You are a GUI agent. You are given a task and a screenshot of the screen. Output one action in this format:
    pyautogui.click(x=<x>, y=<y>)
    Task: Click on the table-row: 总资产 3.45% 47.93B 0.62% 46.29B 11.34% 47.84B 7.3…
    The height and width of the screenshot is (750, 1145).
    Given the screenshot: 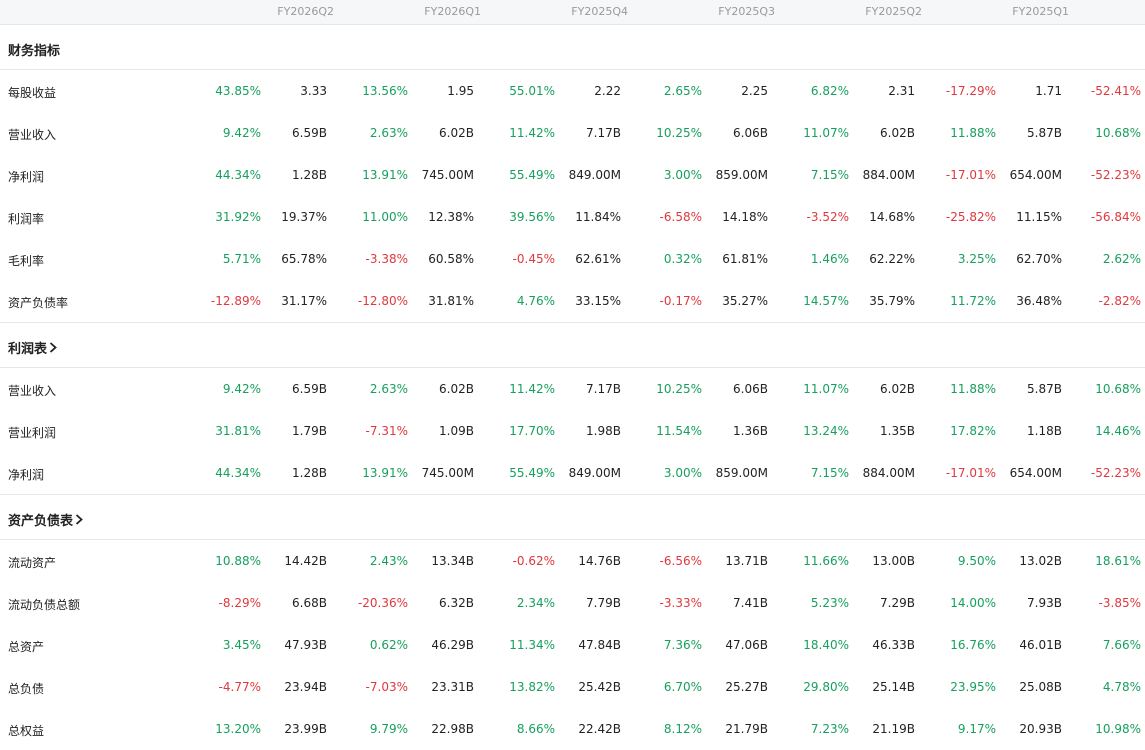 What is the action you would take?
    pyautogui.click(x=572, y=645)
    